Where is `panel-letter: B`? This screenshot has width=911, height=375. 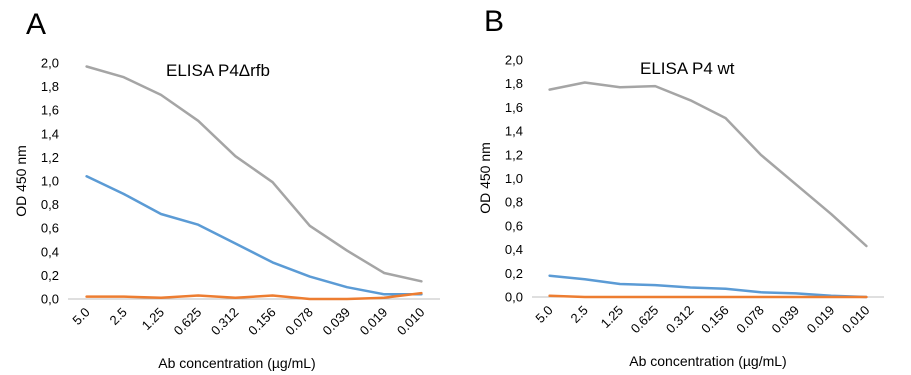
panel-letter: B is located at coordinates (494, 21).